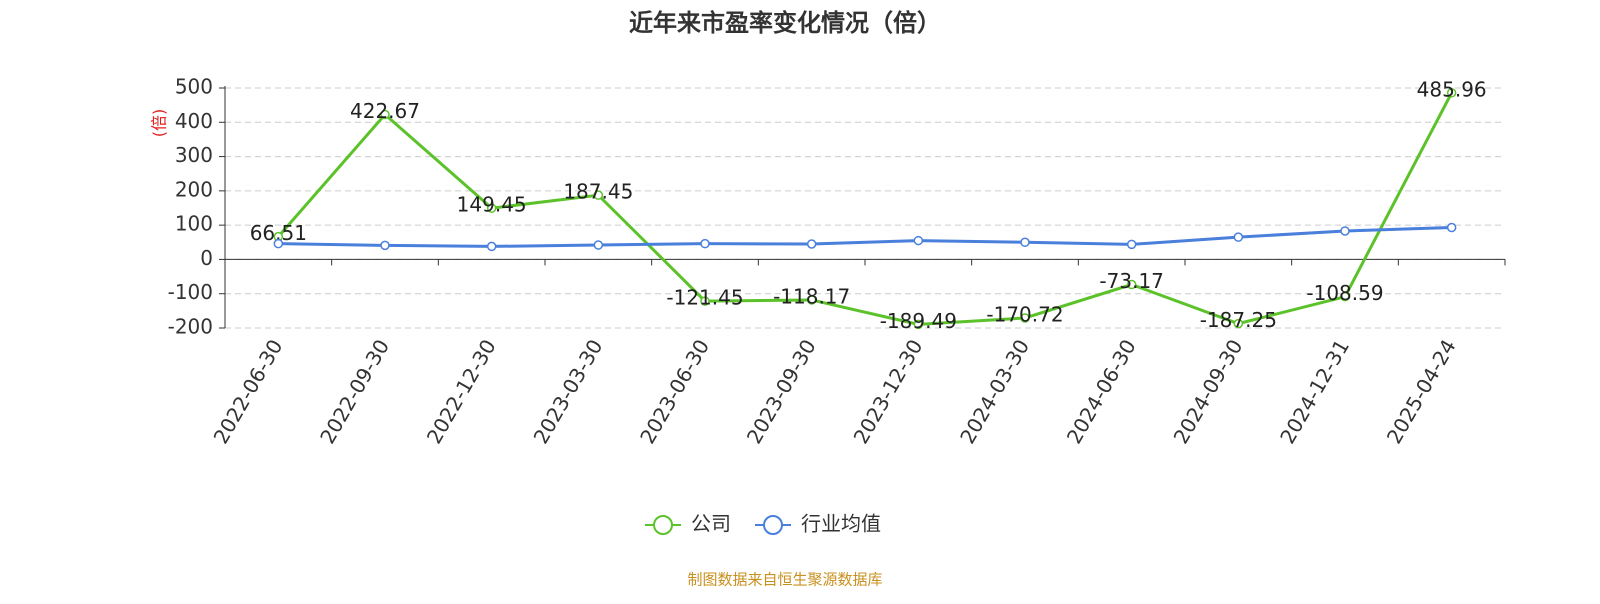  Describe the element at coordinates (194, 189) in the screenshot. I see `y-tick-label: 200` at that location.